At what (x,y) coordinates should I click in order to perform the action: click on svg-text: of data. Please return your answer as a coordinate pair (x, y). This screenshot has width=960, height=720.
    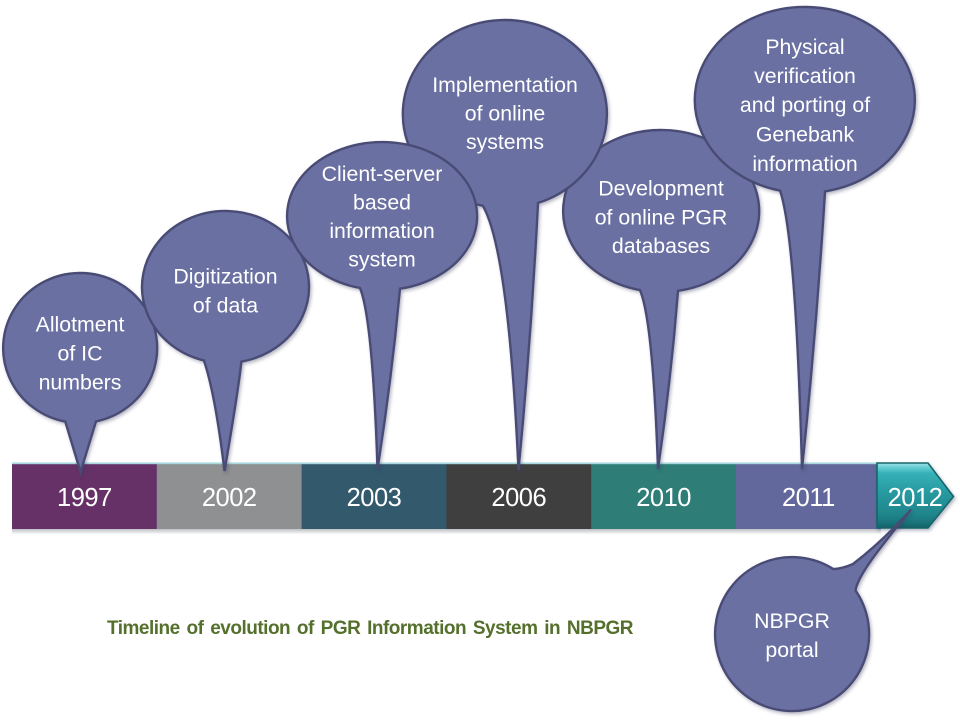
    Looking at the image, I should click on (225, 306).